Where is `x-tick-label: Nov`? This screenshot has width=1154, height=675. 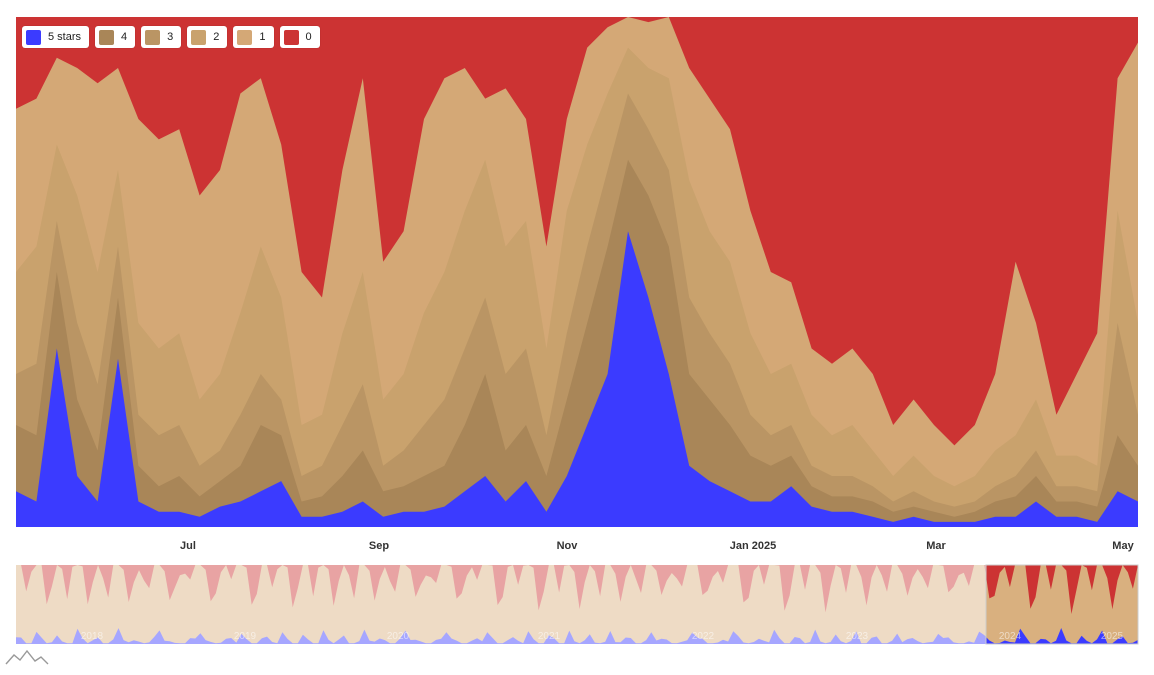
x-tick-label: Nov is located at coordinates (568, 546).